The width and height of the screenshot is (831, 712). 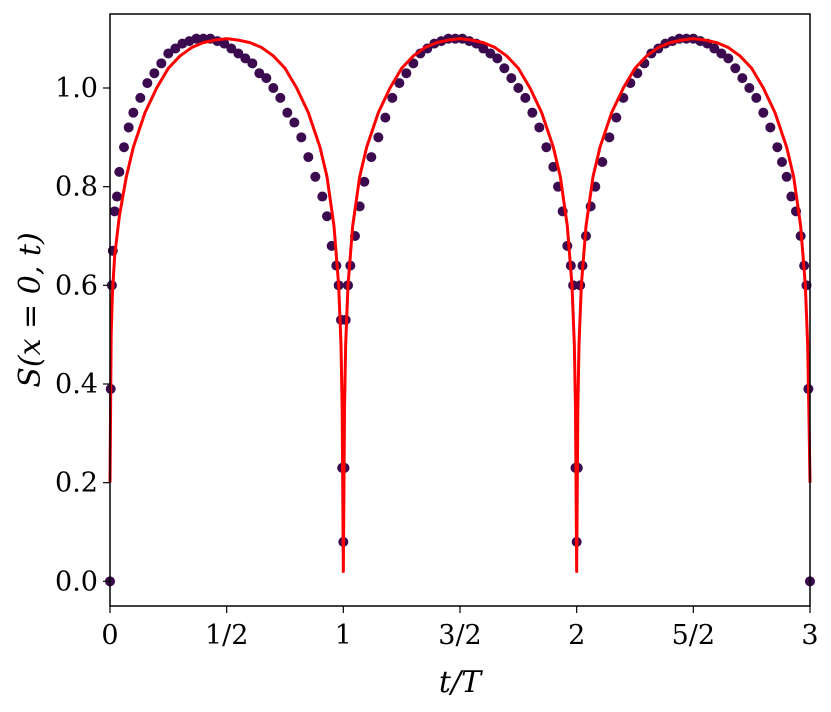 I want to click on x-tick-label: 5/2, so click(x=693, y=635).